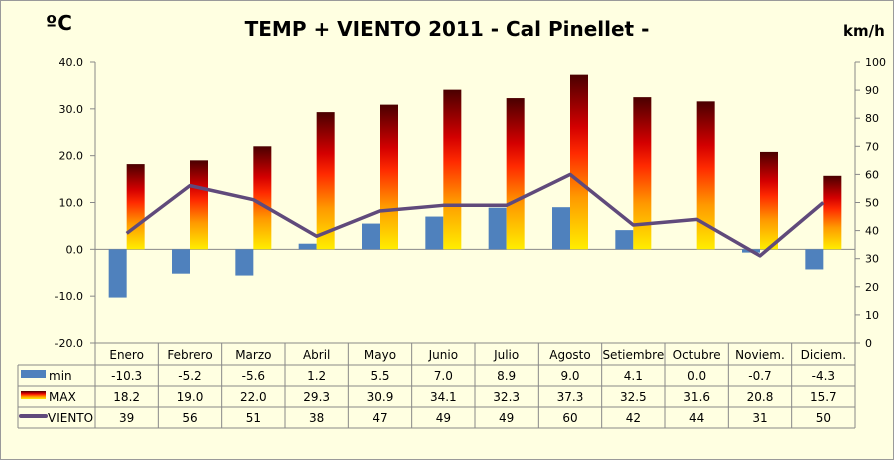 This screenshot has height=464, width=894. I want to click on left-tick-label: 10.0, so click(71, 203).